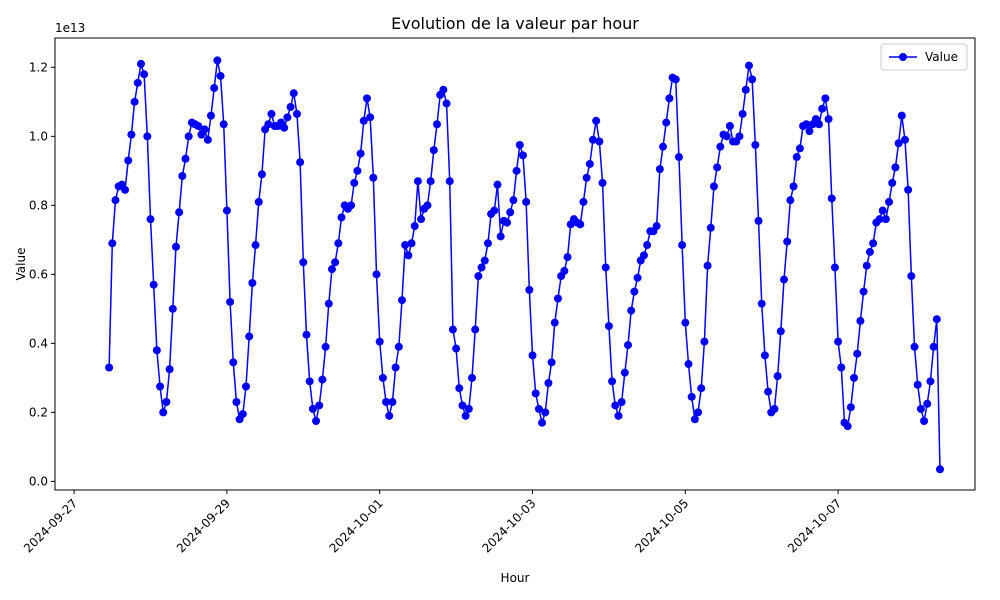  I want to click on y-tick-label: 0.8, so click(38, 205).